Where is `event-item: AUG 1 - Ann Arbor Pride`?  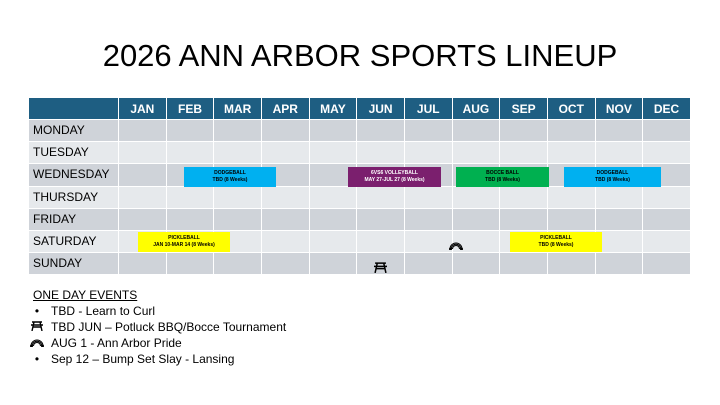
event-item: AUG 1 - Ann Arbor Pride is located at coordinates (158, 343).